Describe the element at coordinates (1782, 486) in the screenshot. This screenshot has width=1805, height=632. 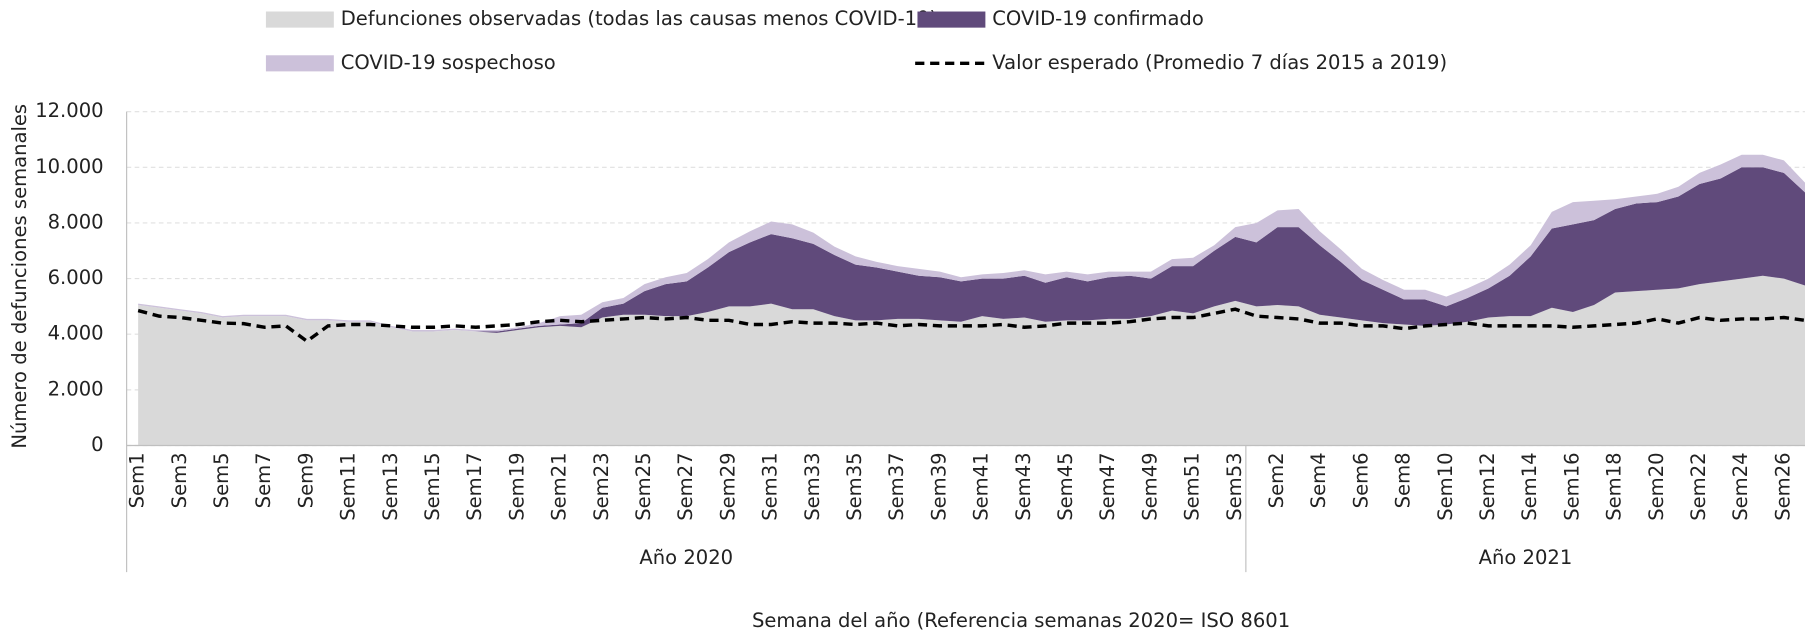
I see `x-tick-label: Sem26` at that location.